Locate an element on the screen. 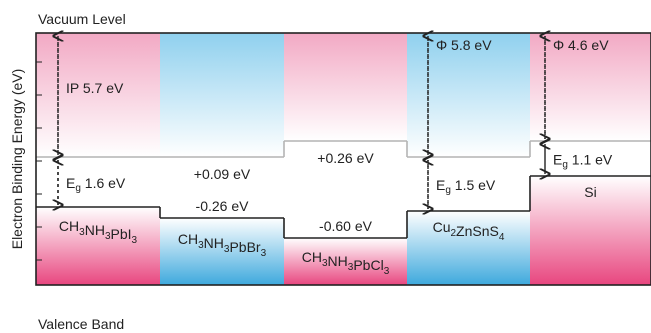 The height and width of the screenshot is (333, 651). conduction-offset-label: +0.09 eV is located at coordinates (222, 174).